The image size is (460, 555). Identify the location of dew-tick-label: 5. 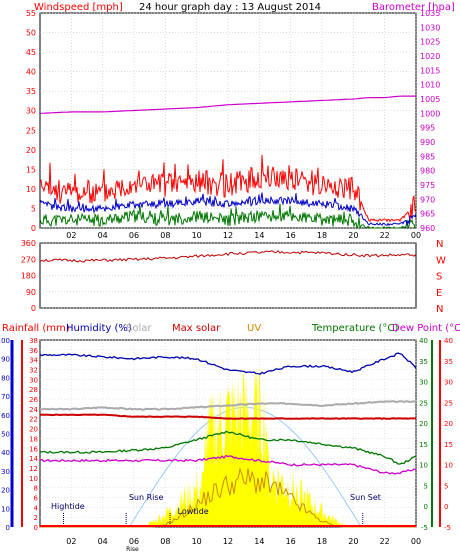
(446, 486).